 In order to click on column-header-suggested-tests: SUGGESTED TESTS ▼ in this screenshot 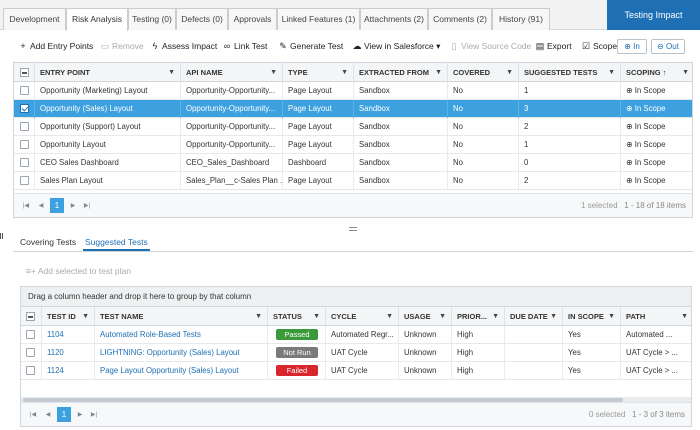, I will do `click(570, 72)`.